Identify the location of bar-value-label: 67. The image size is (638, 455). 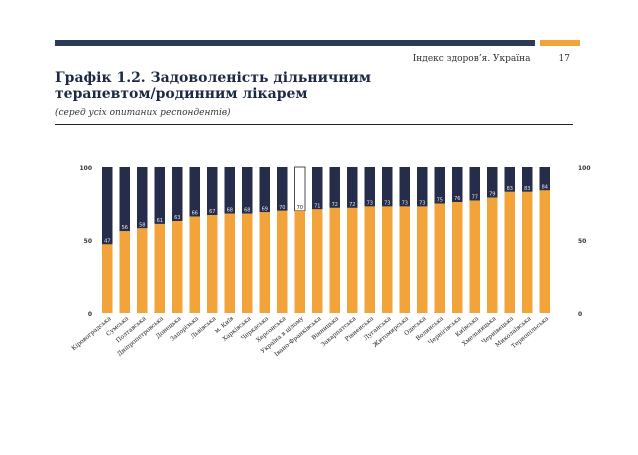
(212, 212).